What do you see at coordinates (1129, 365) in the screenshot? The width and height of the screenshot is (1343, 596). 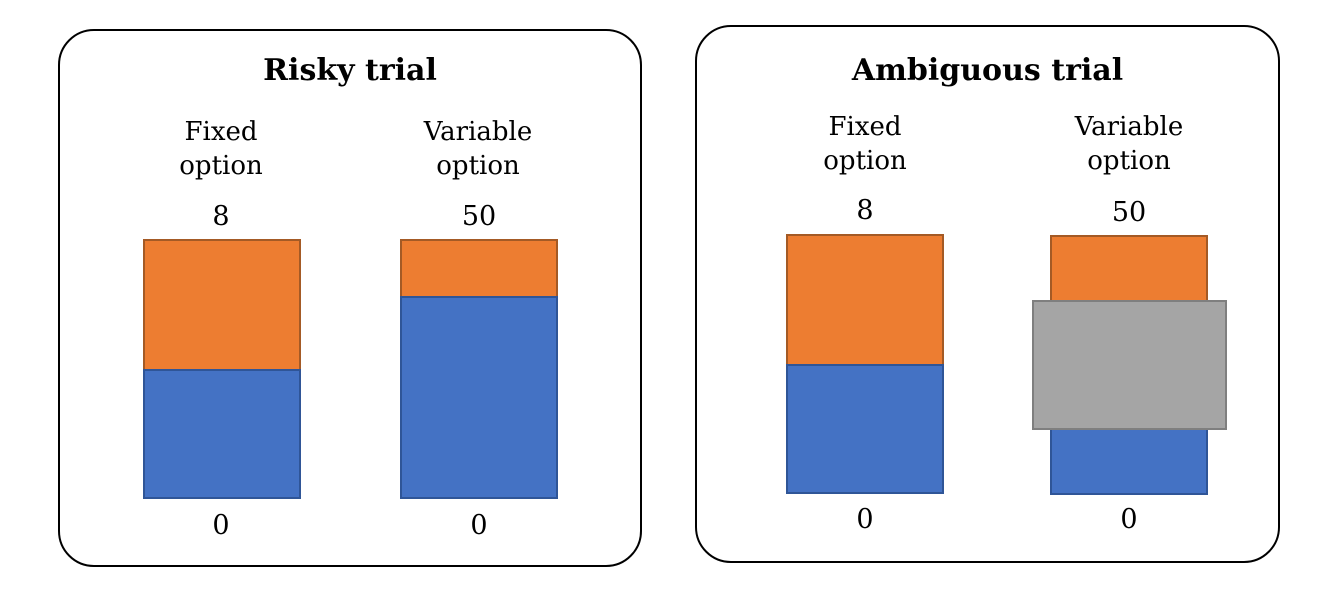 I see `occluder-box` at bounding box center [1129, 365].